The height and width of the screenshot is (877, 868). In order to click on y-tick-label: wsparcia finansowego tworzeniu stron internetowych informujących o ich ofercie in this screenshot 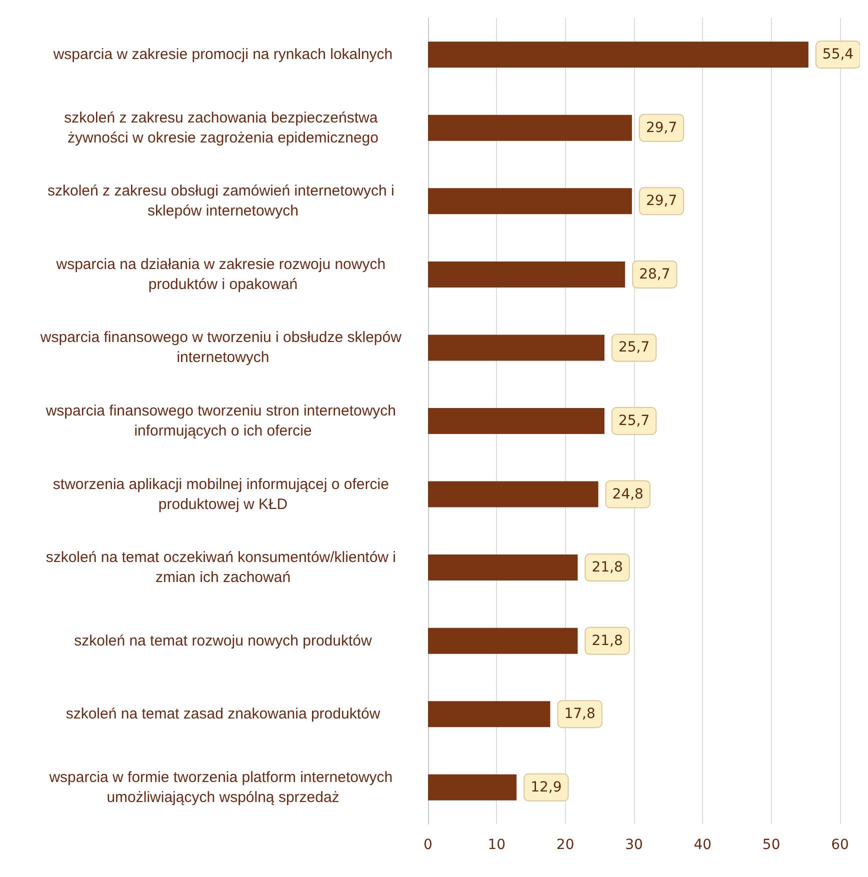, I will do `click(222, 421)`.